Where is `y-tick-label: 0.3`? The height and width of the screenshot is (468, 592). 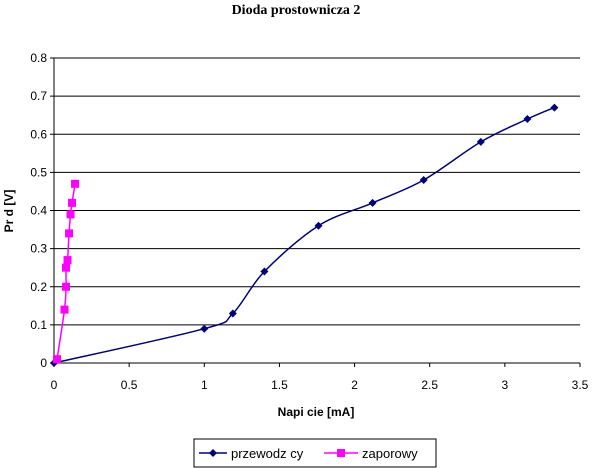
y-tick-label: 0.3 is located at coordinates (38, 249).